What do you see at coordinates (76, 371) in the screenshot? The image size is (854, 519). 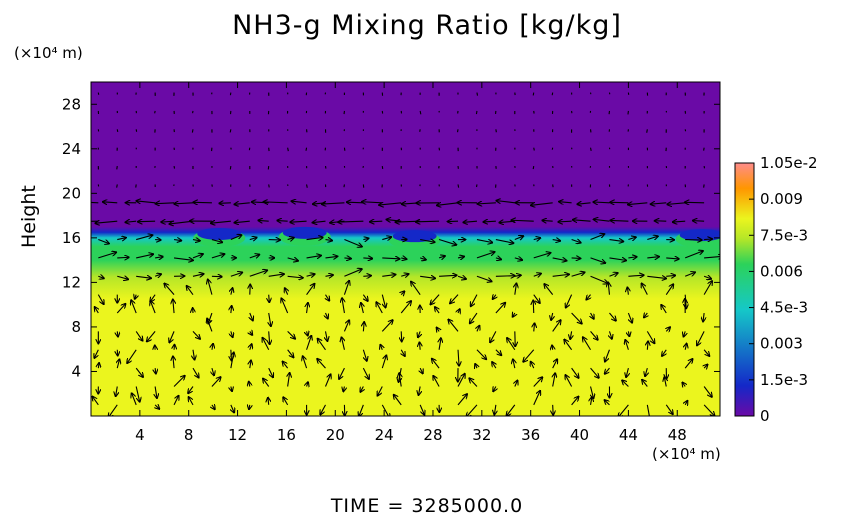 I see `y-tick-label: 4` at bounding box center [76, 371].